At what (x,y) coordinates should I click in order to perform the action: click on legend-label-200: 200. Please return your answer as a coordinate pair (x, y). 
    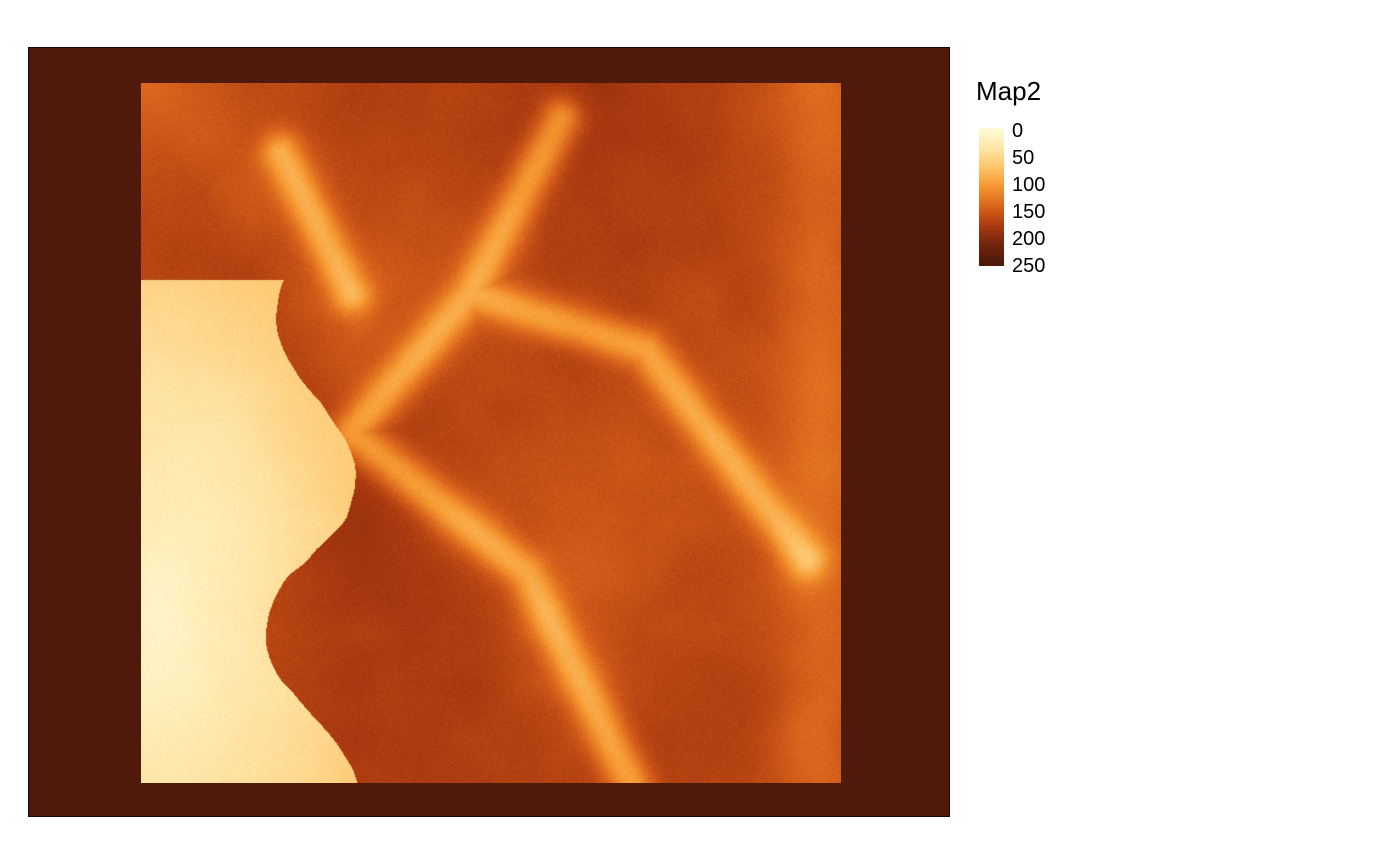
    Looking at the image, I should click on (1029, 239).